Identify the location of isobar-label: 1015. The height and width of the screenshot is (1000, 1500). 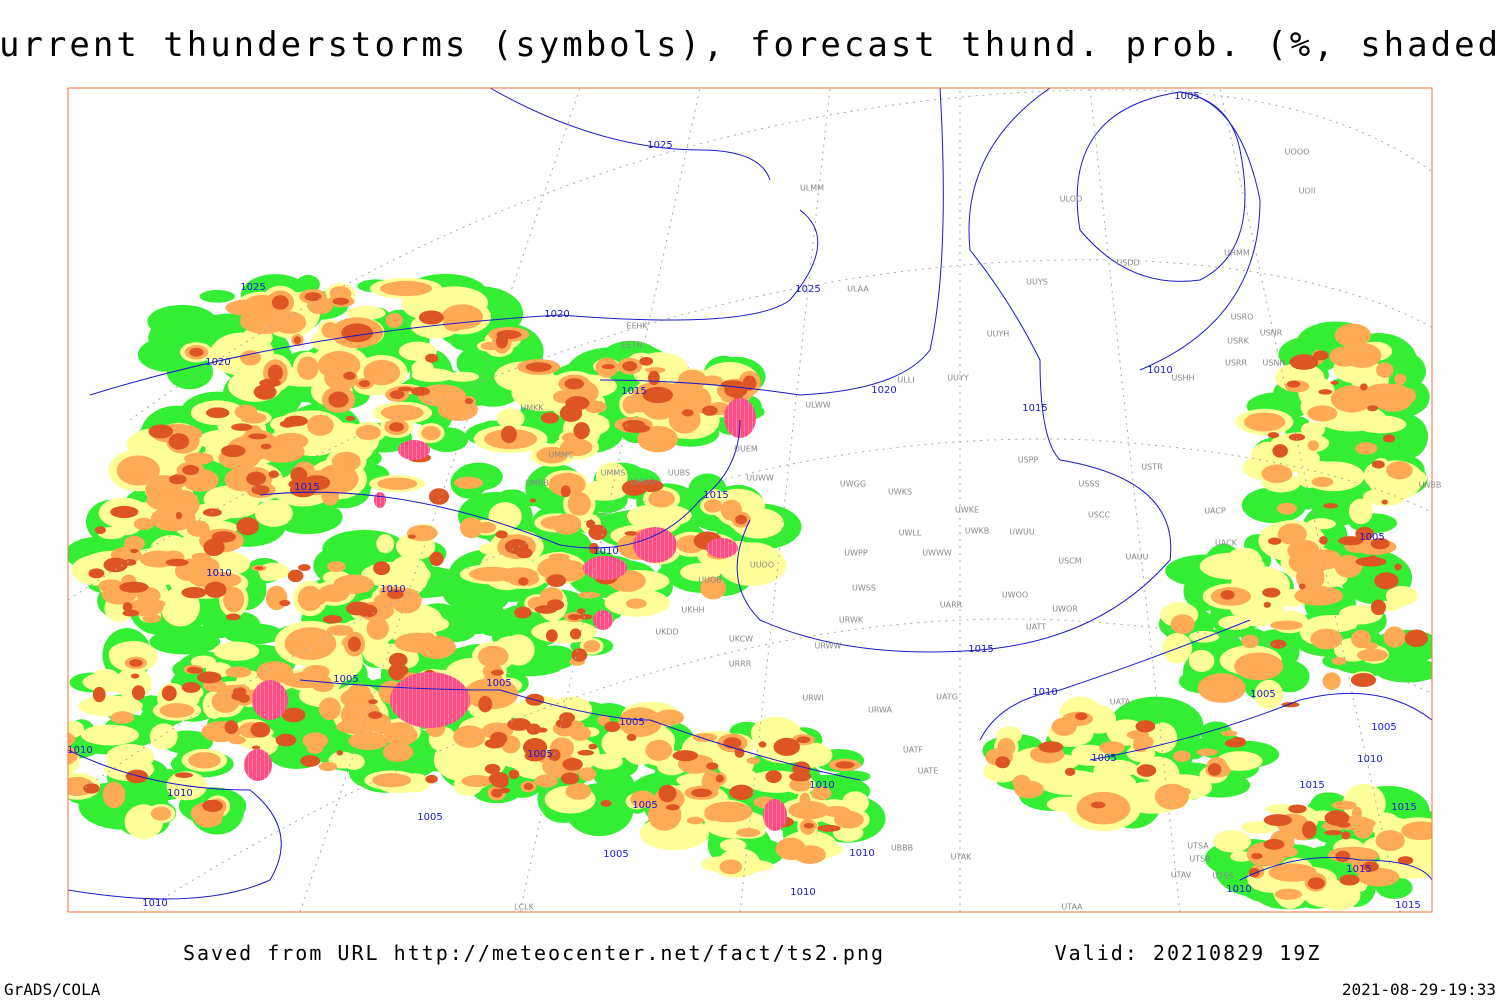
(1407, 905).